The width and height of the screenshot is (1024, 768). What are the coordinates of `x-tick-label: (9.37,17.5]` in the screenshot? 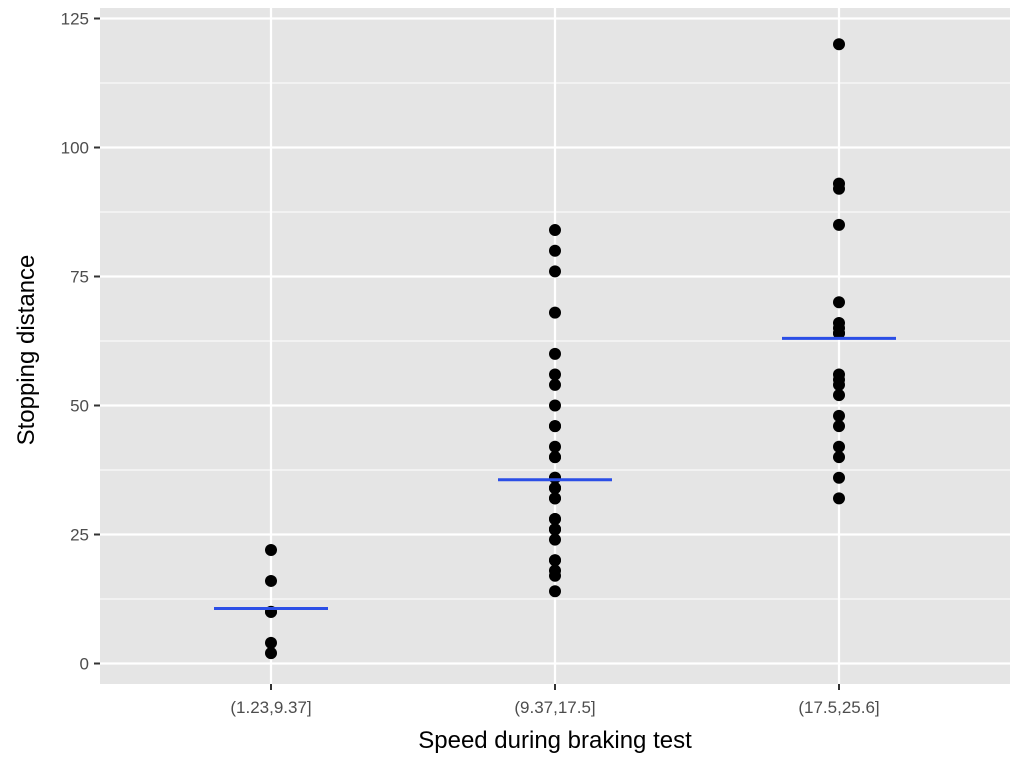 It's located at (554, 707).